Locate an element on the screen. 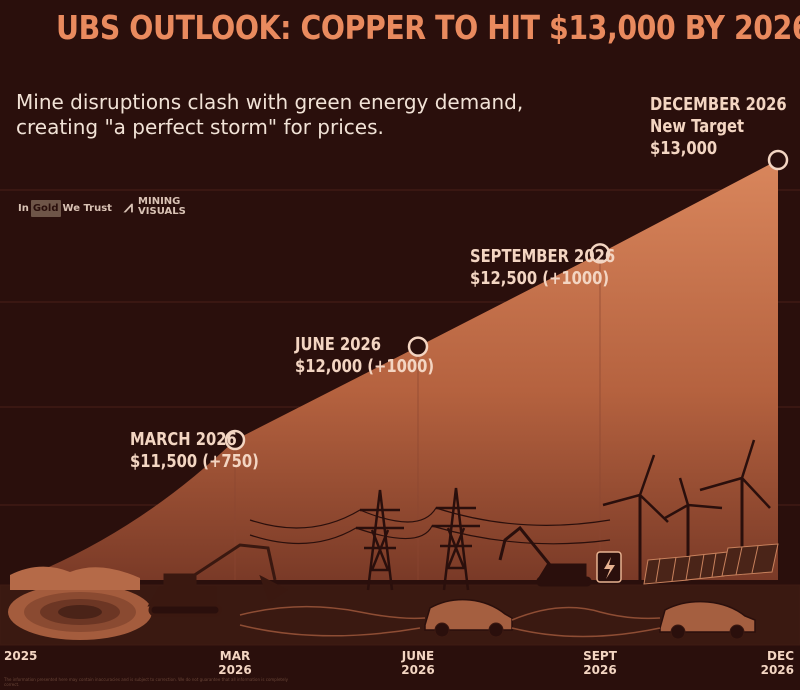 This screenshot has height=690, width=800. x-tick-2-line1: JUNE is located at coordinates (417, 656).